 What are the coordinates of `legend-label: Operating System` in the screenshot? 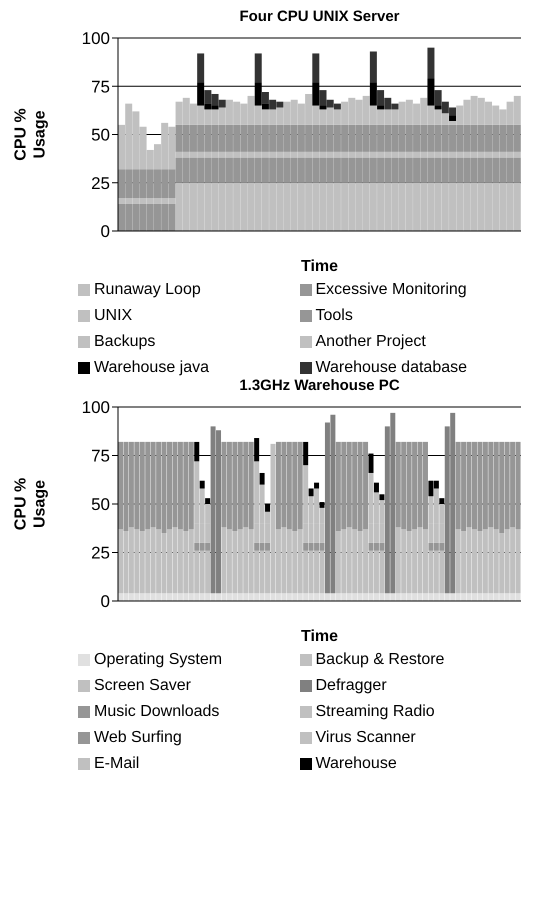 It's located at (158, 660).